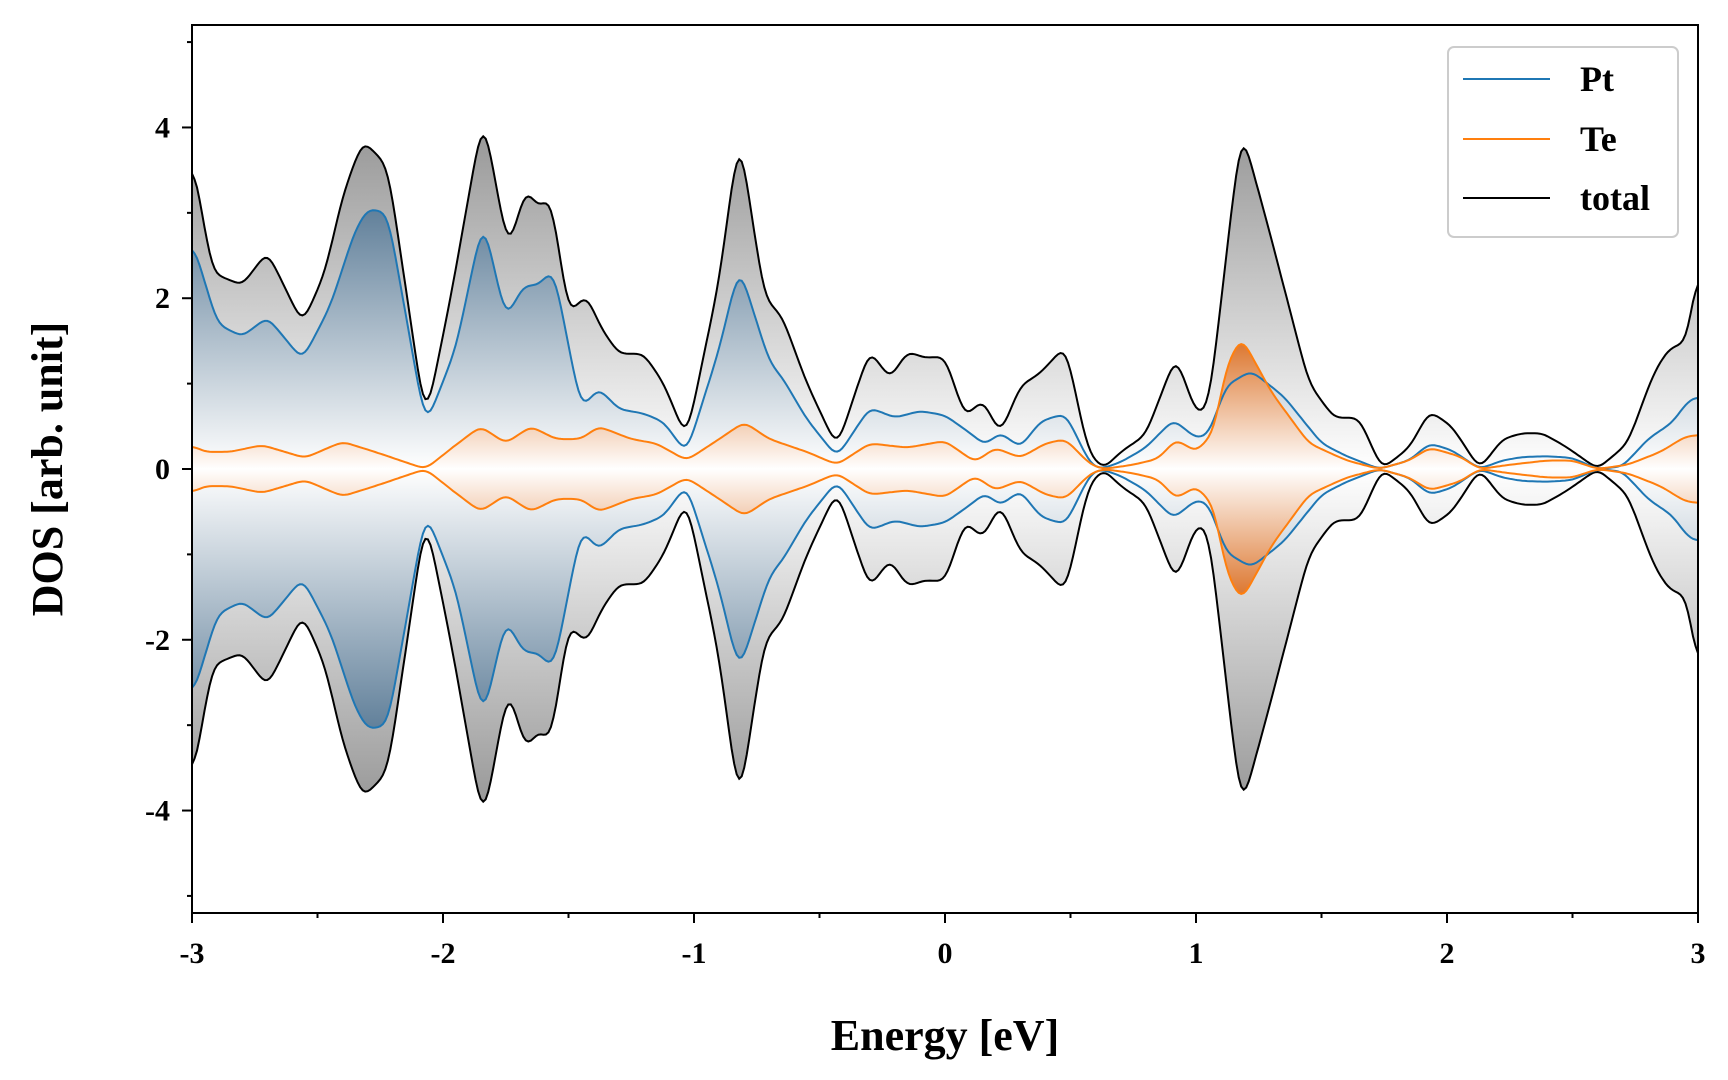 Image resolution: width=1728 pixels, height=1080 pixels. What do you see at coordinates (1597, 79) in the screenshot?
I see `legend-pt-label: Pt` at bounding box center [1597, 79].